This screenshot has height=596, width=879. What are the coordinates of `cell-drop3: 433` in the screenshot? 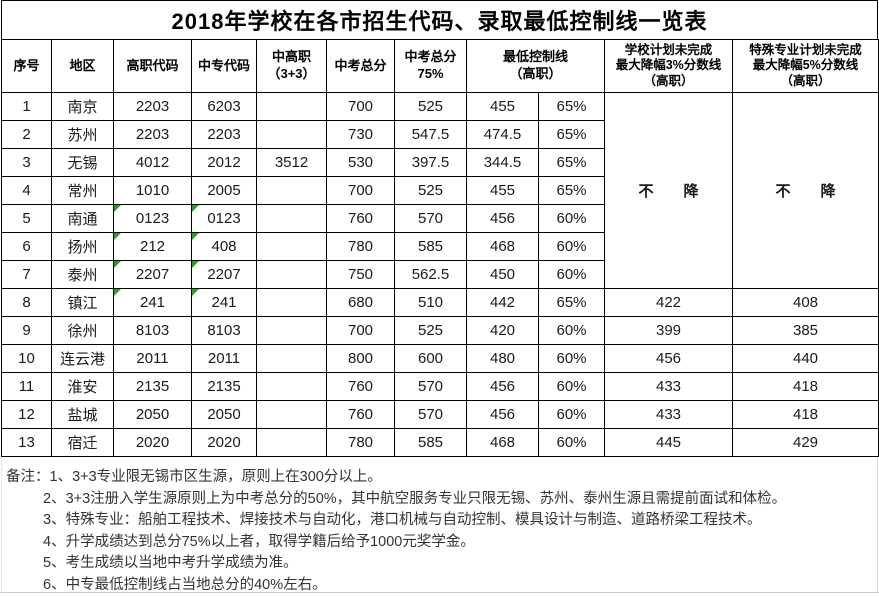 It's located at (669, 415).